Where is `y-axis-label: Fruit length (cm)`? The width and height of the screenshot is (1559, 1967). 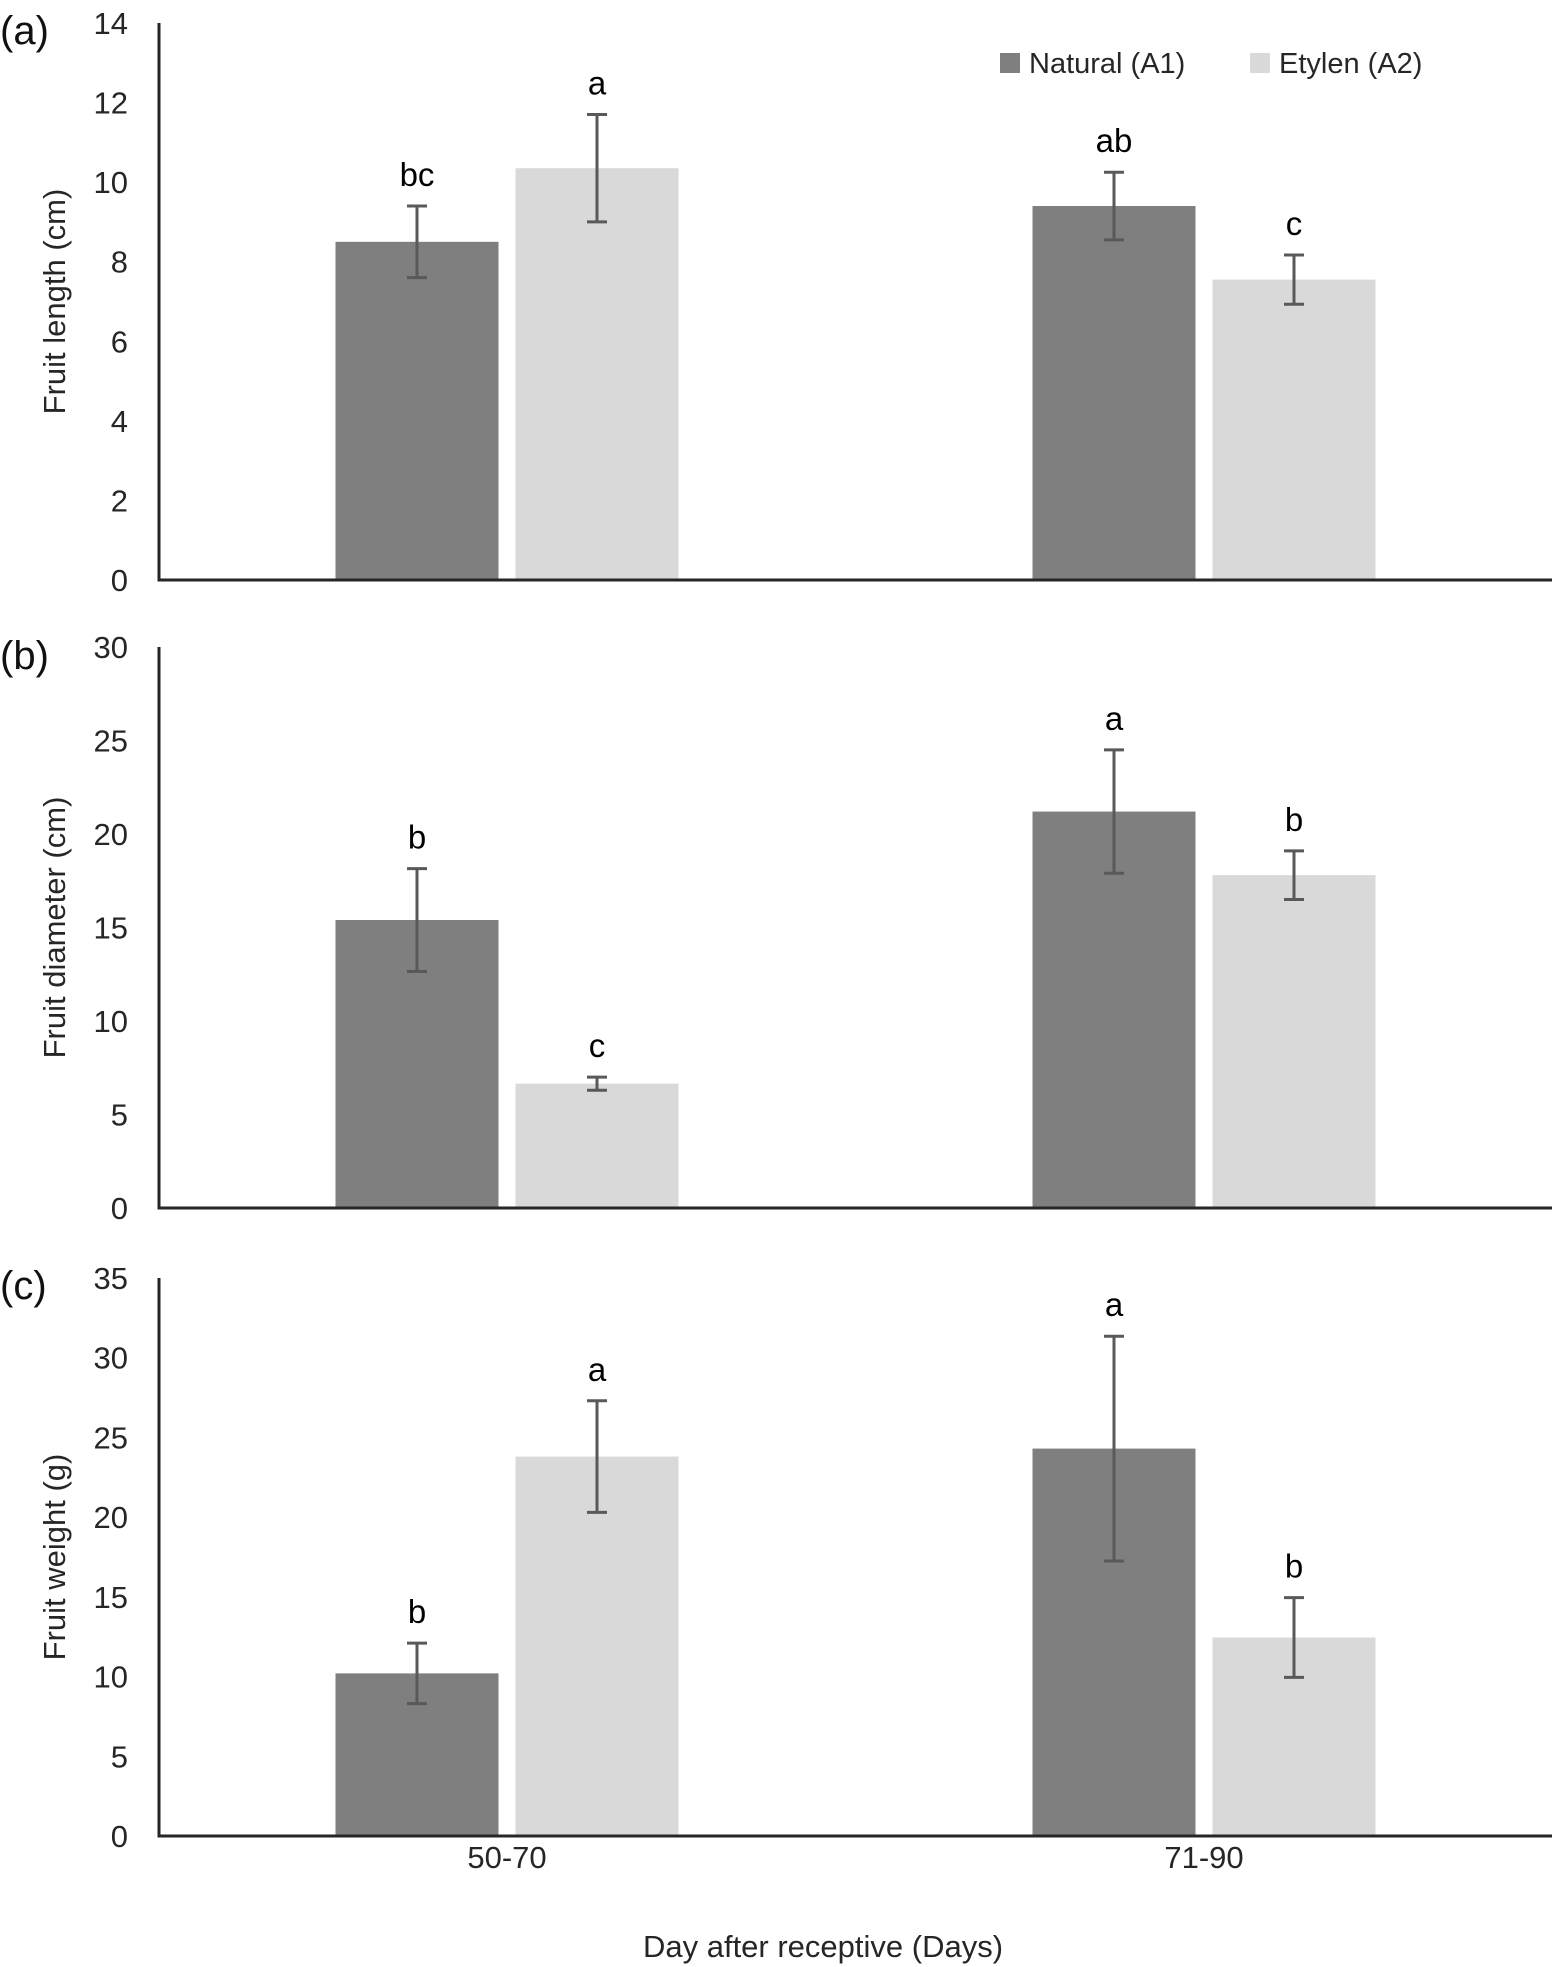
y-axis-label: Fruit length (cm) is located at coordinates (54, 302).